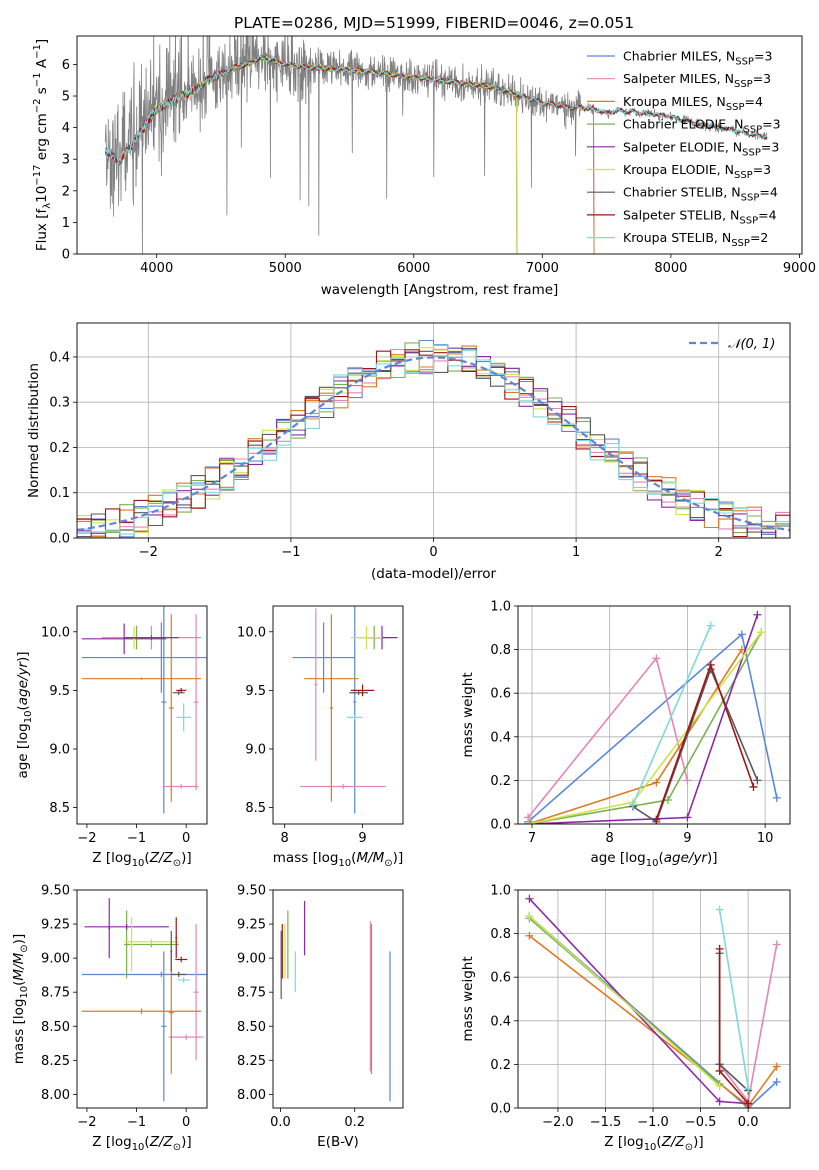  Describe the element at coordinates (251, 891) in the screenshot. I see `y-tick-label: 9.50` at that location.